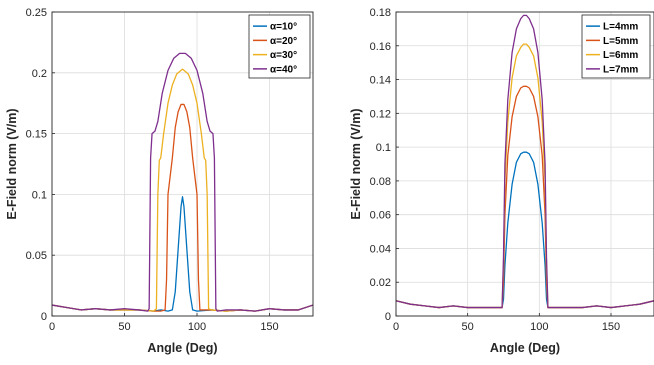 The height and width of the screenshot is (365, 654). What do you see at coordinates (380, 283) in the screenshot?
I see `y-tick-label: 0.02` at bounding box center [380, 283].